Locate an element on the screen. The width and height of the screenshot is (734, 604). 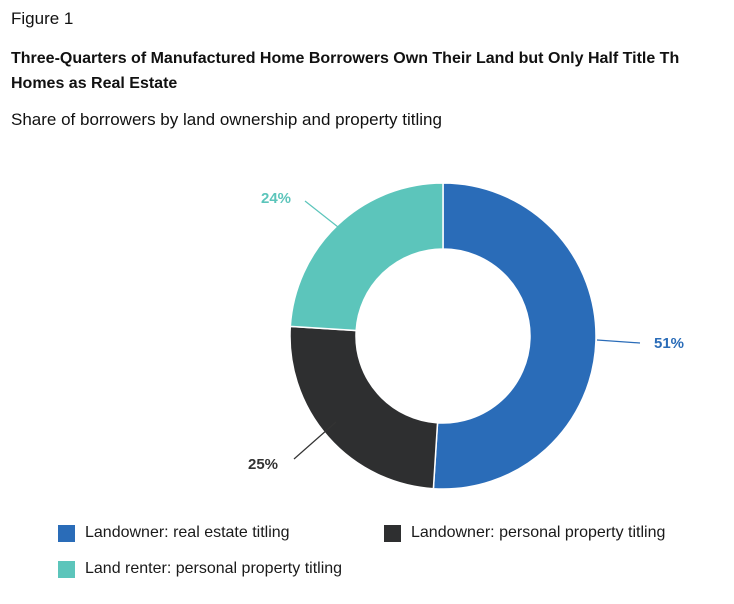
legend-item-land-renter: Land renter: personal property titling is located at coordinates (200, 569).